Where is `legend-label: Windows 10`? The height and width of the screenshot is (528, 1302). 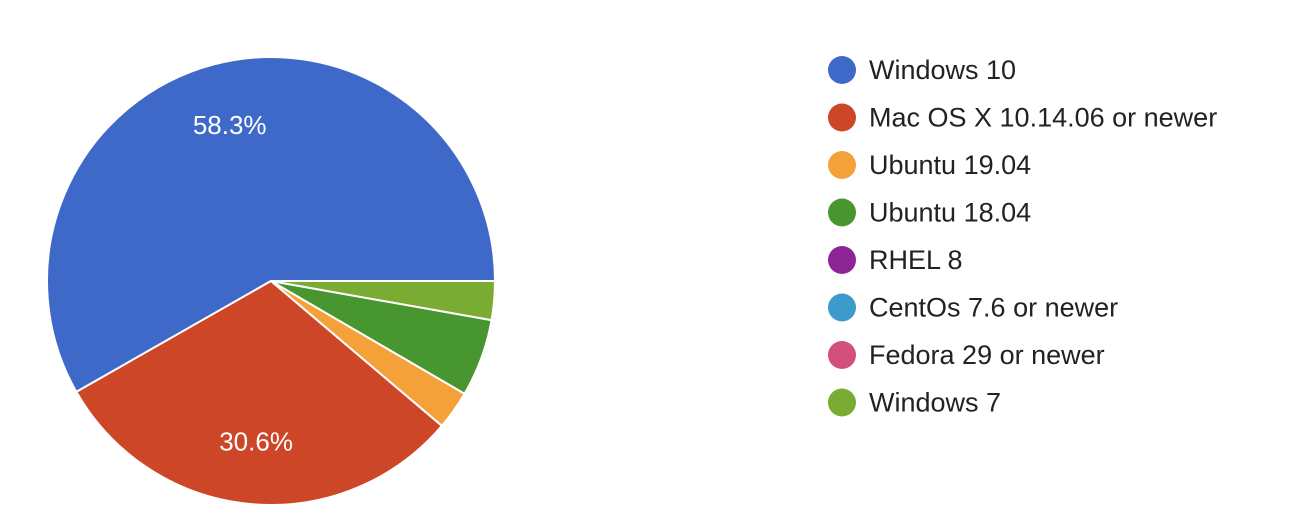
legend-label: Windows 10 is located at coordinates (942, 70).